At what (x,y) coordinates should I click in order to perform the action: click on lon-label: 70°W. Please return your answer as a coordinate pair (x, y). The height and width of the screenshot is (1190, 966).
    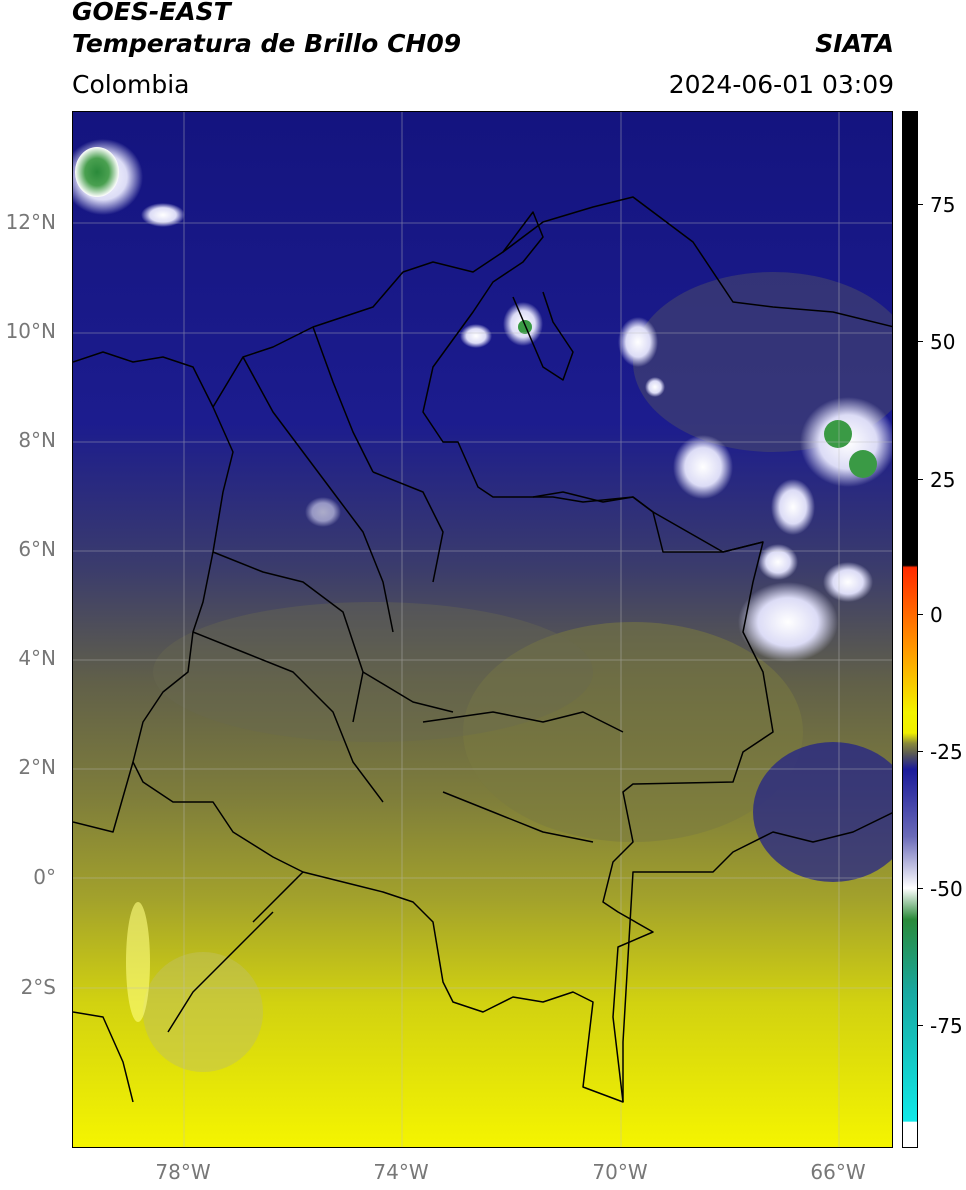
    Looking at the image, I should click on (620, 1172).